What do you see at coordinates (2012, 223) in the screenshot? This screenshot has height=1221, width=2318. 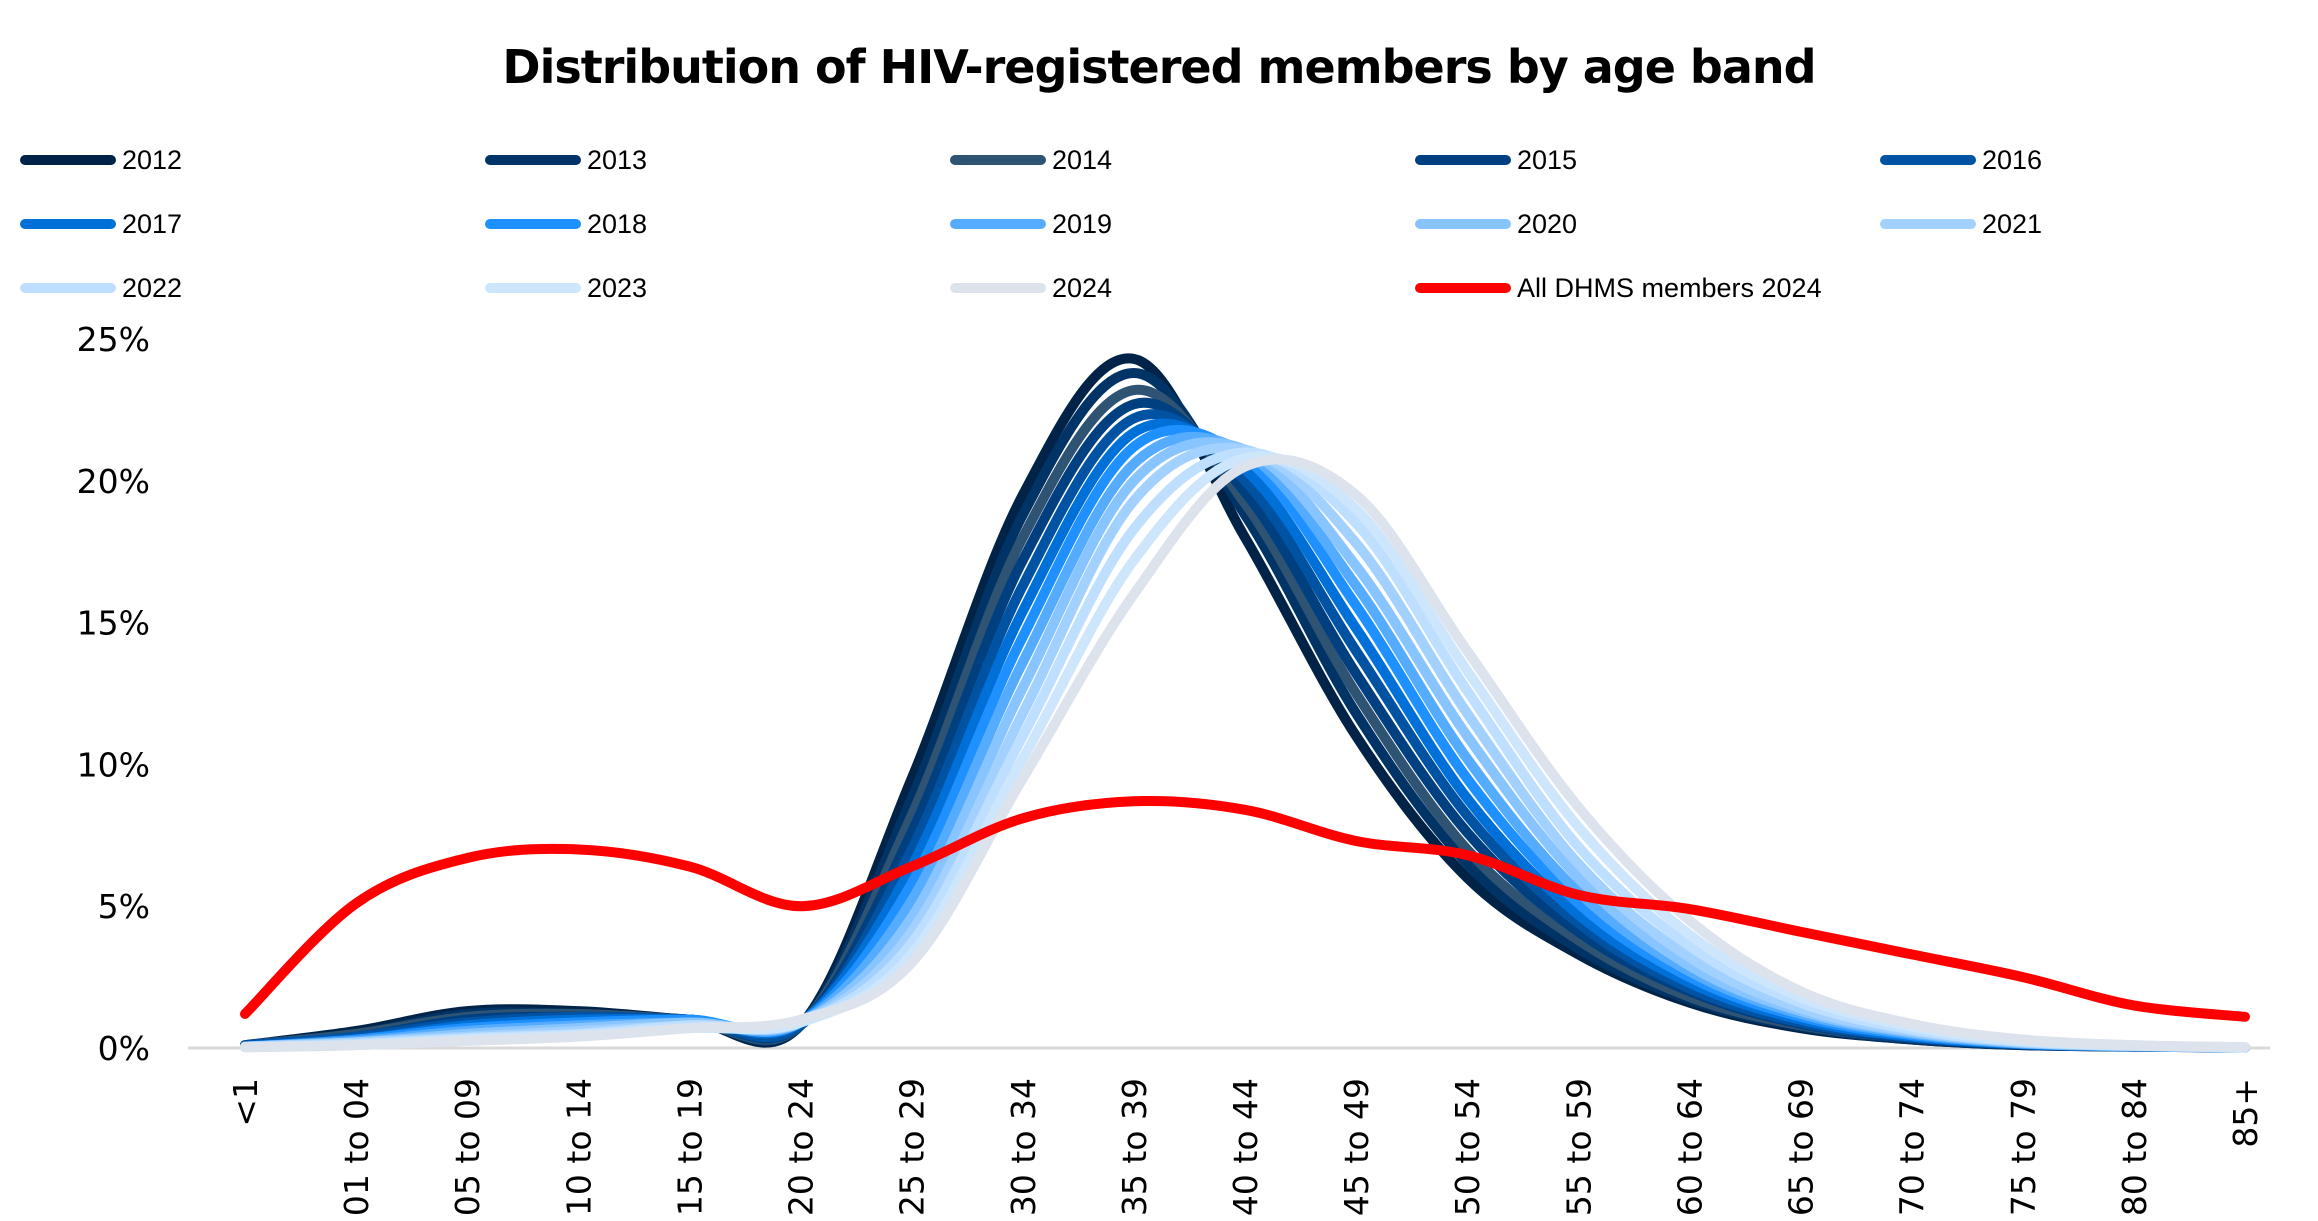 I see `legend-label: 2021` at bounding box center [2012, 223].